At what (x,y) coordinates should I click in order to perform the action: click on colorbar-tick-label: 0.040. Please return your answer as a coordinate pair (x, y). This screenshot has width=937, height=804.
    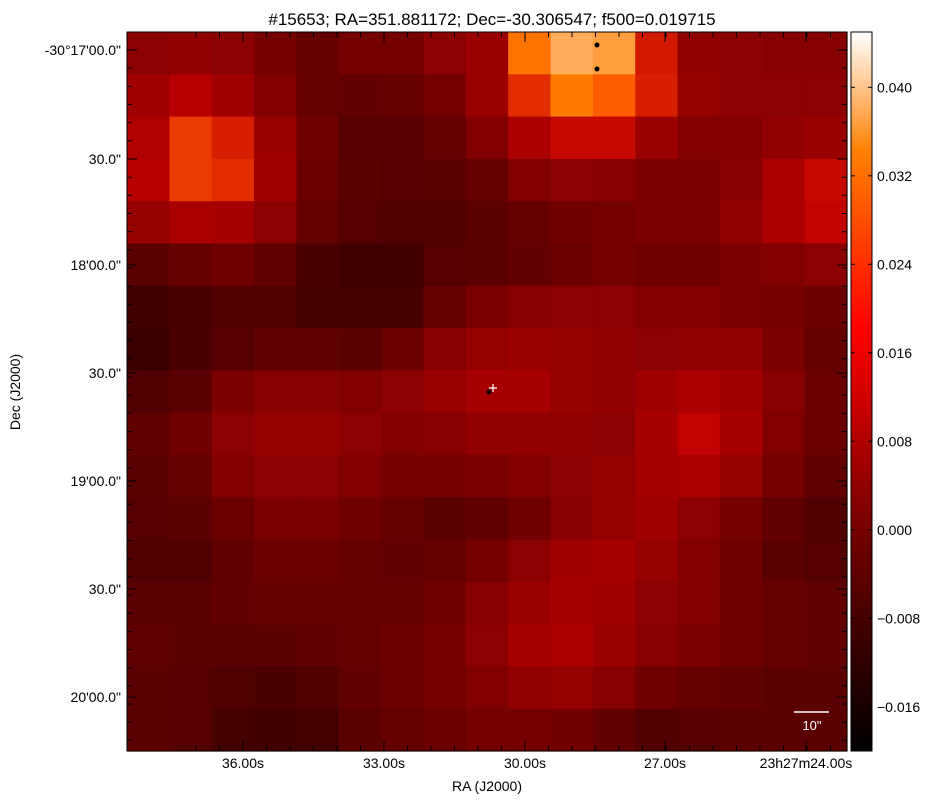
    Looking at the image, I should click on (894, 87).